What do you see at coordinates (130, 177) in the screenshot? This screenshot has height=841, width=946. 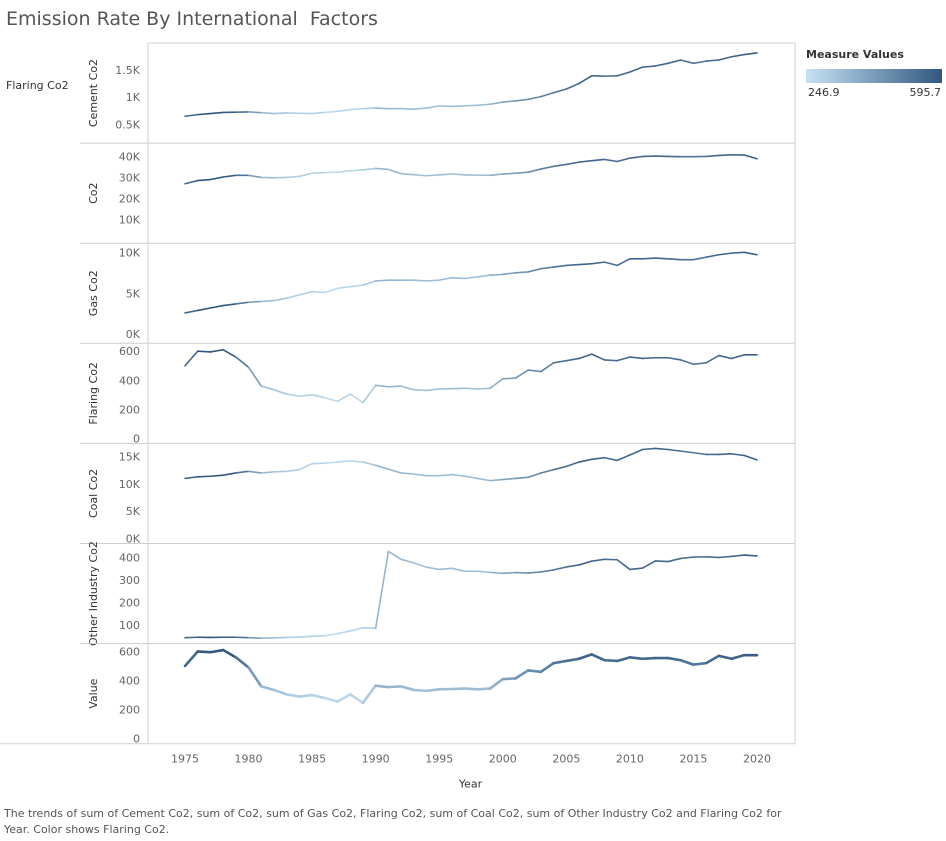 I see `y-tick-label: 30K` at bounding box center [130, 177].